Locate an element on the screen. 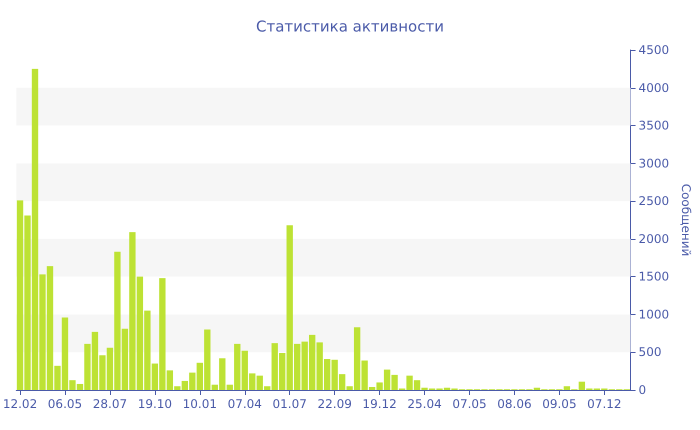 The width and height of the screenshot is (700, 430). x-tick-label: 19.10 is located at coordinates (155, 404).